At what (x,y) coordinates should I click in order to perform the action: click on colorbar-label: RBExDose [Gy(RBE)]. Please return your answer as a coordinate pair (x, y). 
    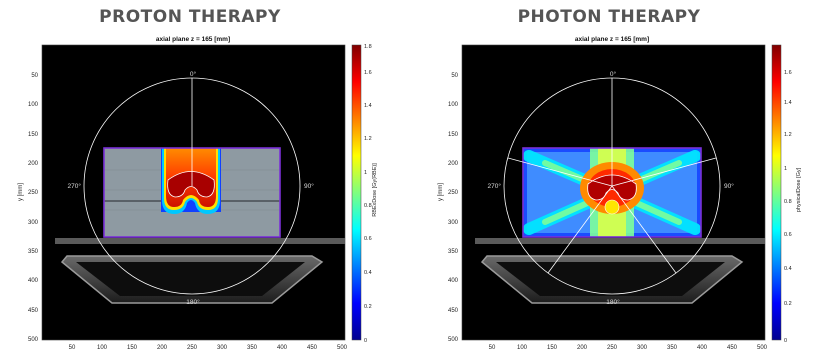
    Looking at the image, I should click on (375, 190).